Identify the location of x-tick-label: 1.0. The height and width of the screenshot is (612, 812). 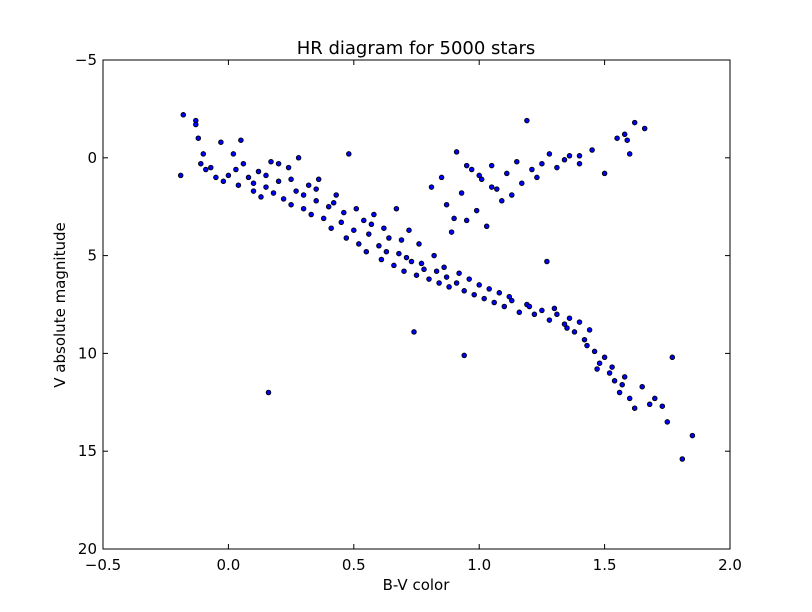
(479, 565).